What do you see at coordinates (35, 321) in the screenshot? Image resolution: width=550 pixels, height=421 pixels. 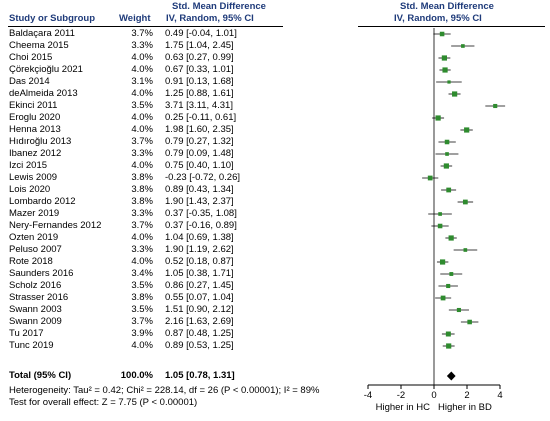 I see `study-name: Swann 2009` at bounding box center [35, 321].